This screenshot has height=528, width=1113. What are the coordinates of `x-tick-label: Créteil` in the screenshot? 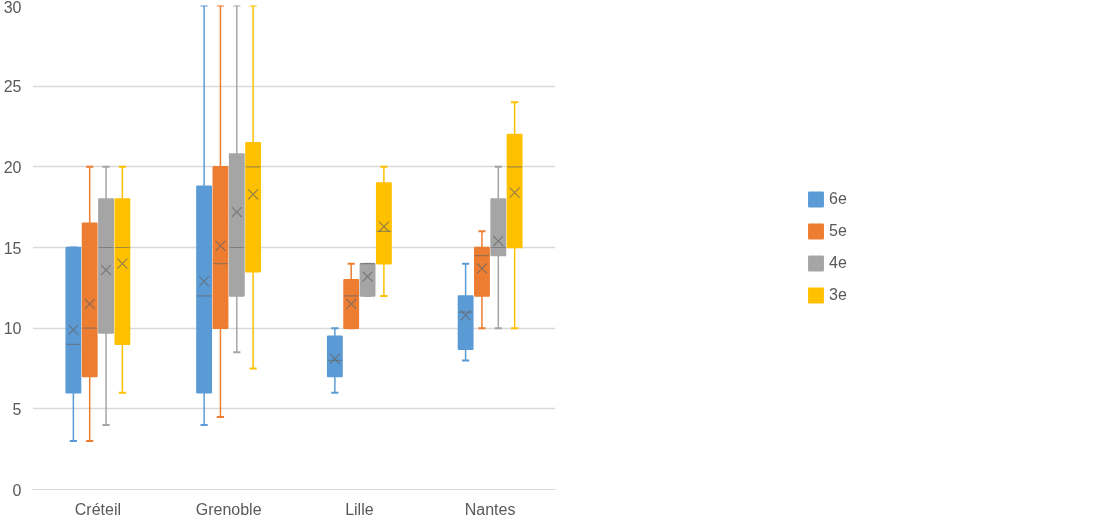 It's located at (97, 509).